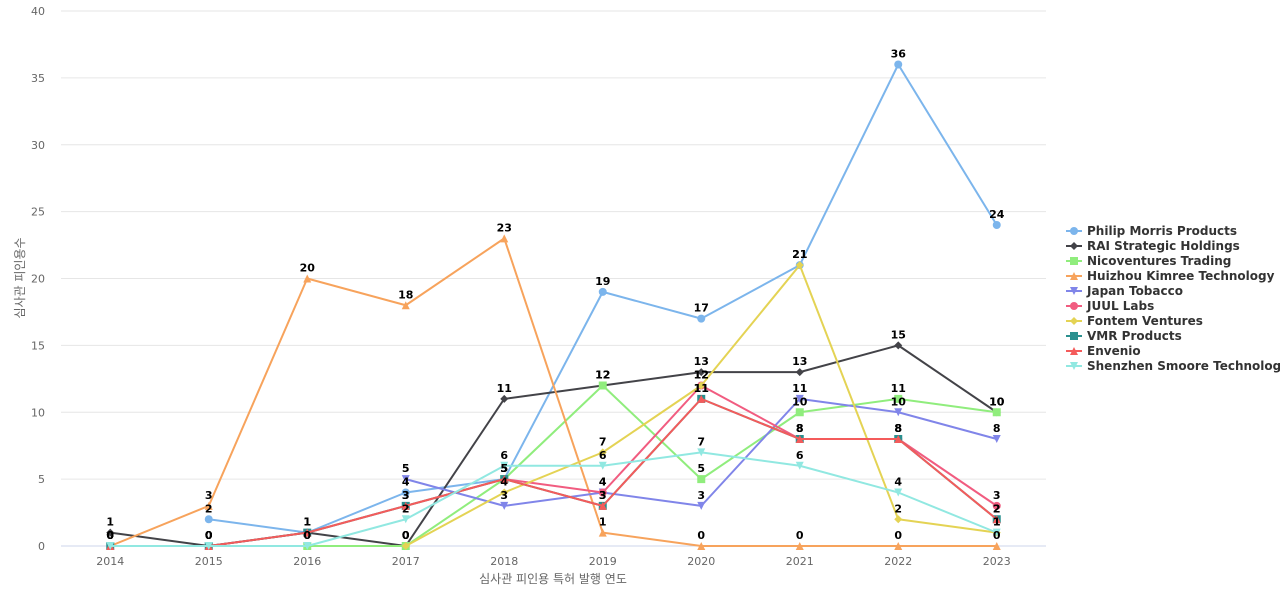 Image resolution: width=1280 pixels, height=600 pixels. I want to click on x-tick-label: 2021, so click(800, 561).